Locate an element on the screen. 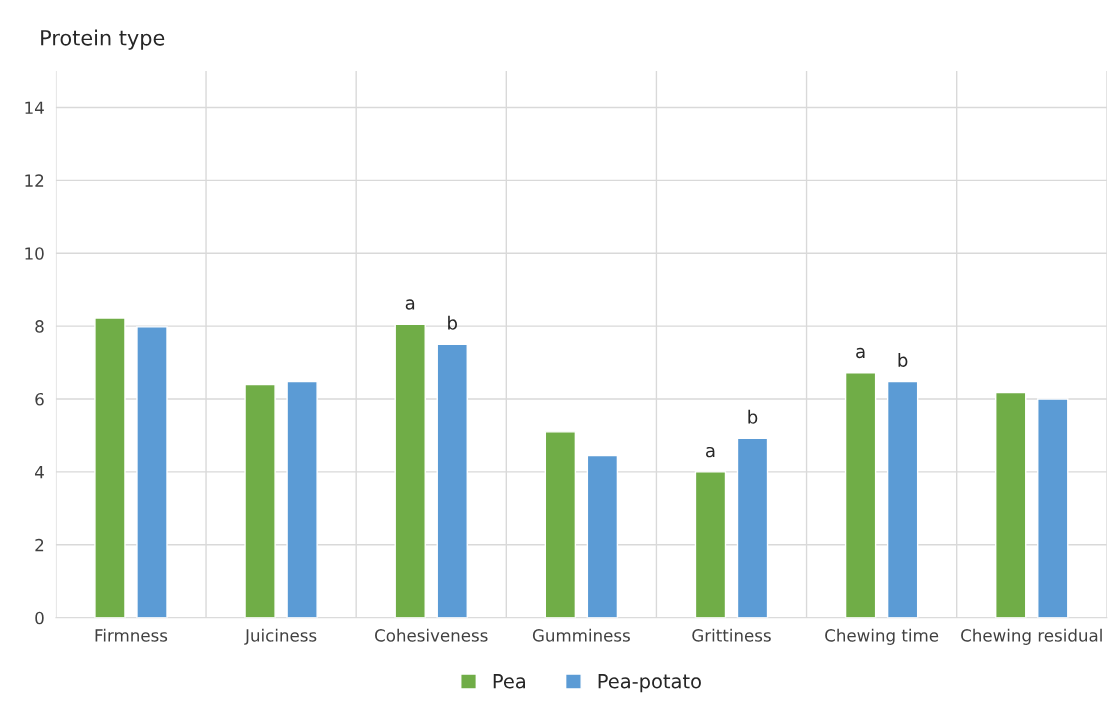 The height and width of the screenshot is (710, 1118). y-tick-label: 8 is located at coordinates (39, 326).